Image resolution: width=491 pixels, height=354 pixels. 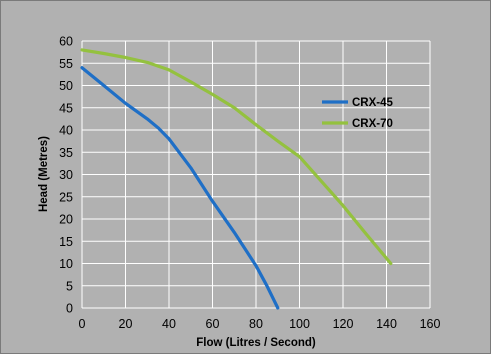 What do you see at coordinates (66, 86) in the screenshot?
I see `y-tick-label-10: 50` at bounding box center [66, 86].